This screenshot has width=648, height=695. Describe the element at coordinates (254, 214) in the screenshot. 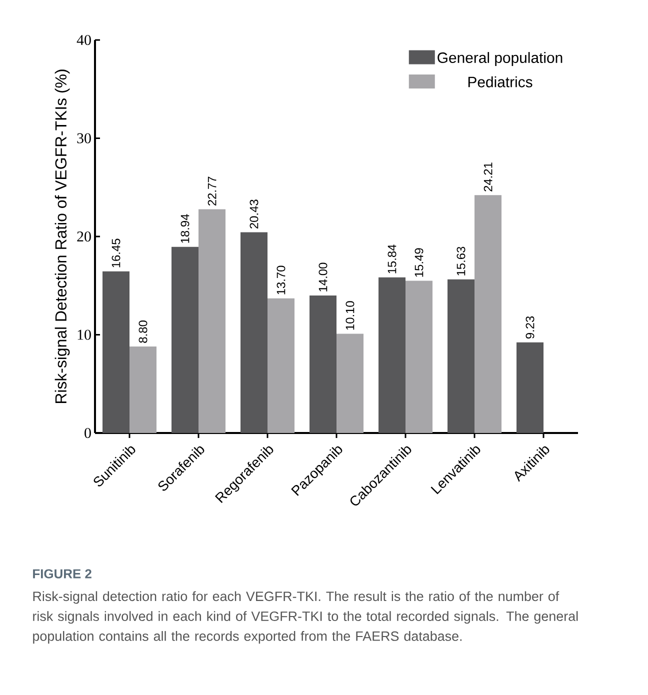

I see `data-label: 20.43` at that location.